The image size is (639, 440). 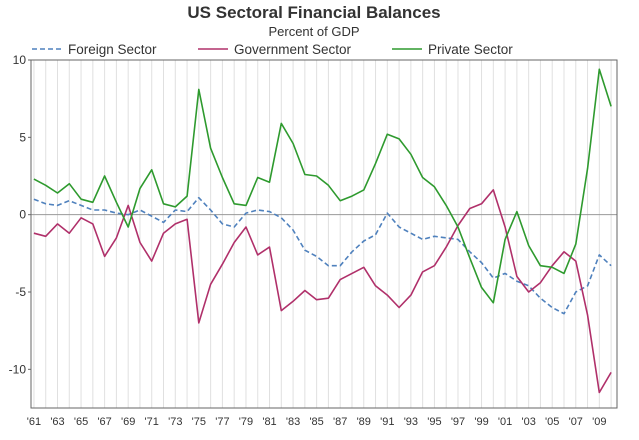 What do you see at coordinates (293, 49) in the screenshot?
I see `legend-label-government-sector: Government Sector` at bounding box center [293, 49].